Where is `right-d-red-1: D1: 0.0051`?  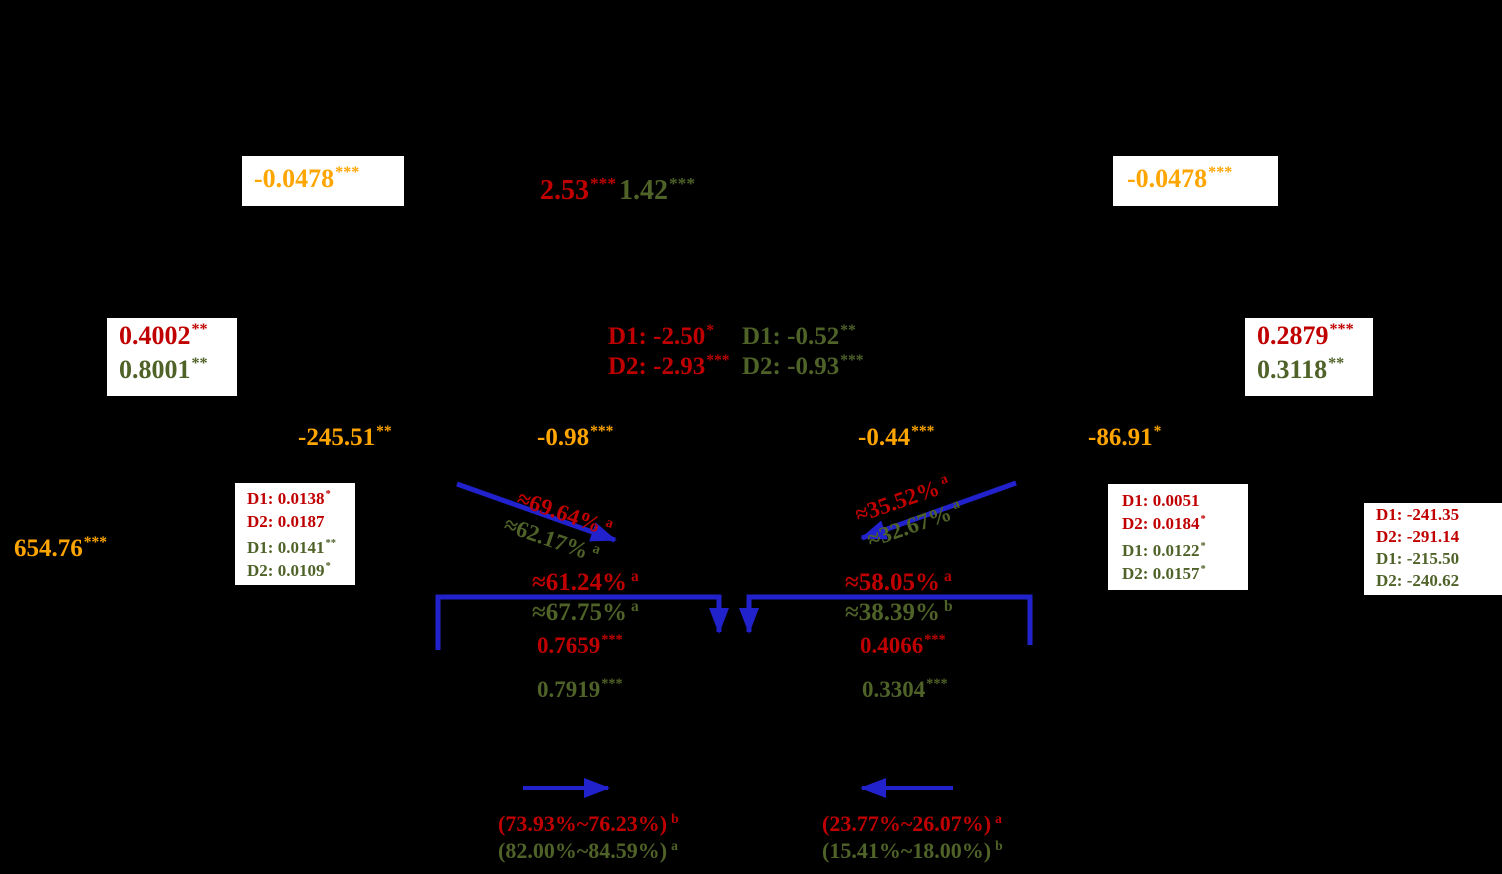
right-d-red-1: D1: 0.0051 is located at coordinates (1161, 500).